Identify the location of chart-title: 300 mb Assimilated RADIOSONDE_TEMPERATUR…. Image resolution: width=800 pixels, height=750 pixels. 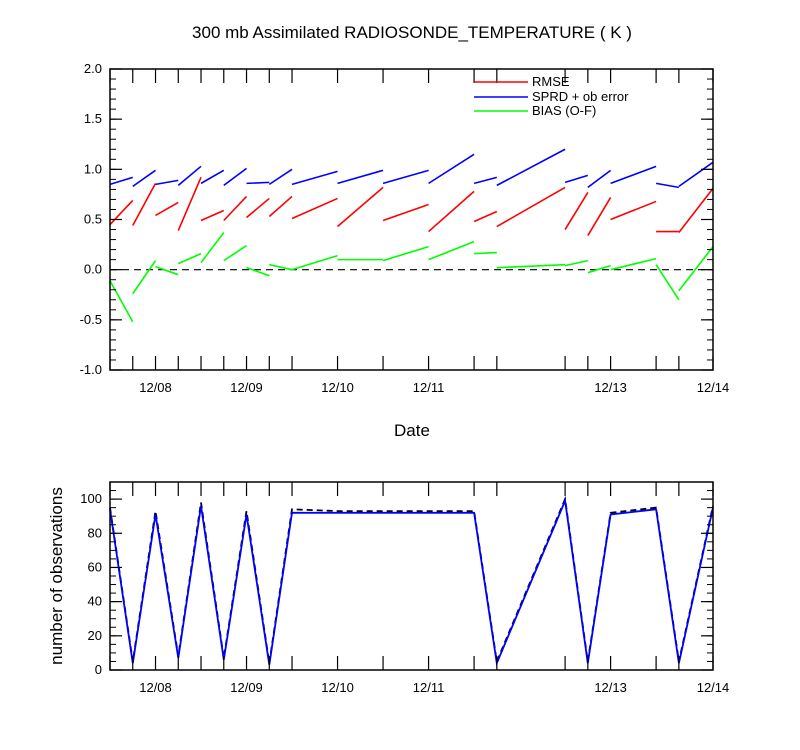
(412, 32).